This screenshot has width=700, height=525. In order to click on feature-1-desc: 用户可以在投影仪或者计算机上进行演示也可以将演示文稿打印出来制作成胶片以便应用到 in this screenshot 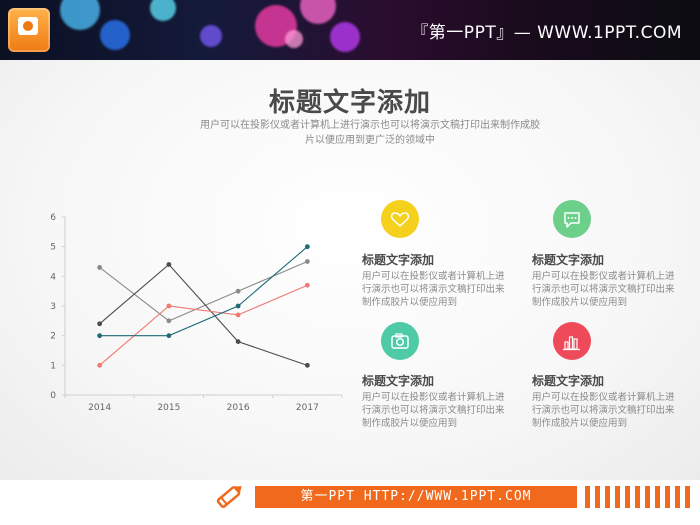, I will do `click(433, 289)`.